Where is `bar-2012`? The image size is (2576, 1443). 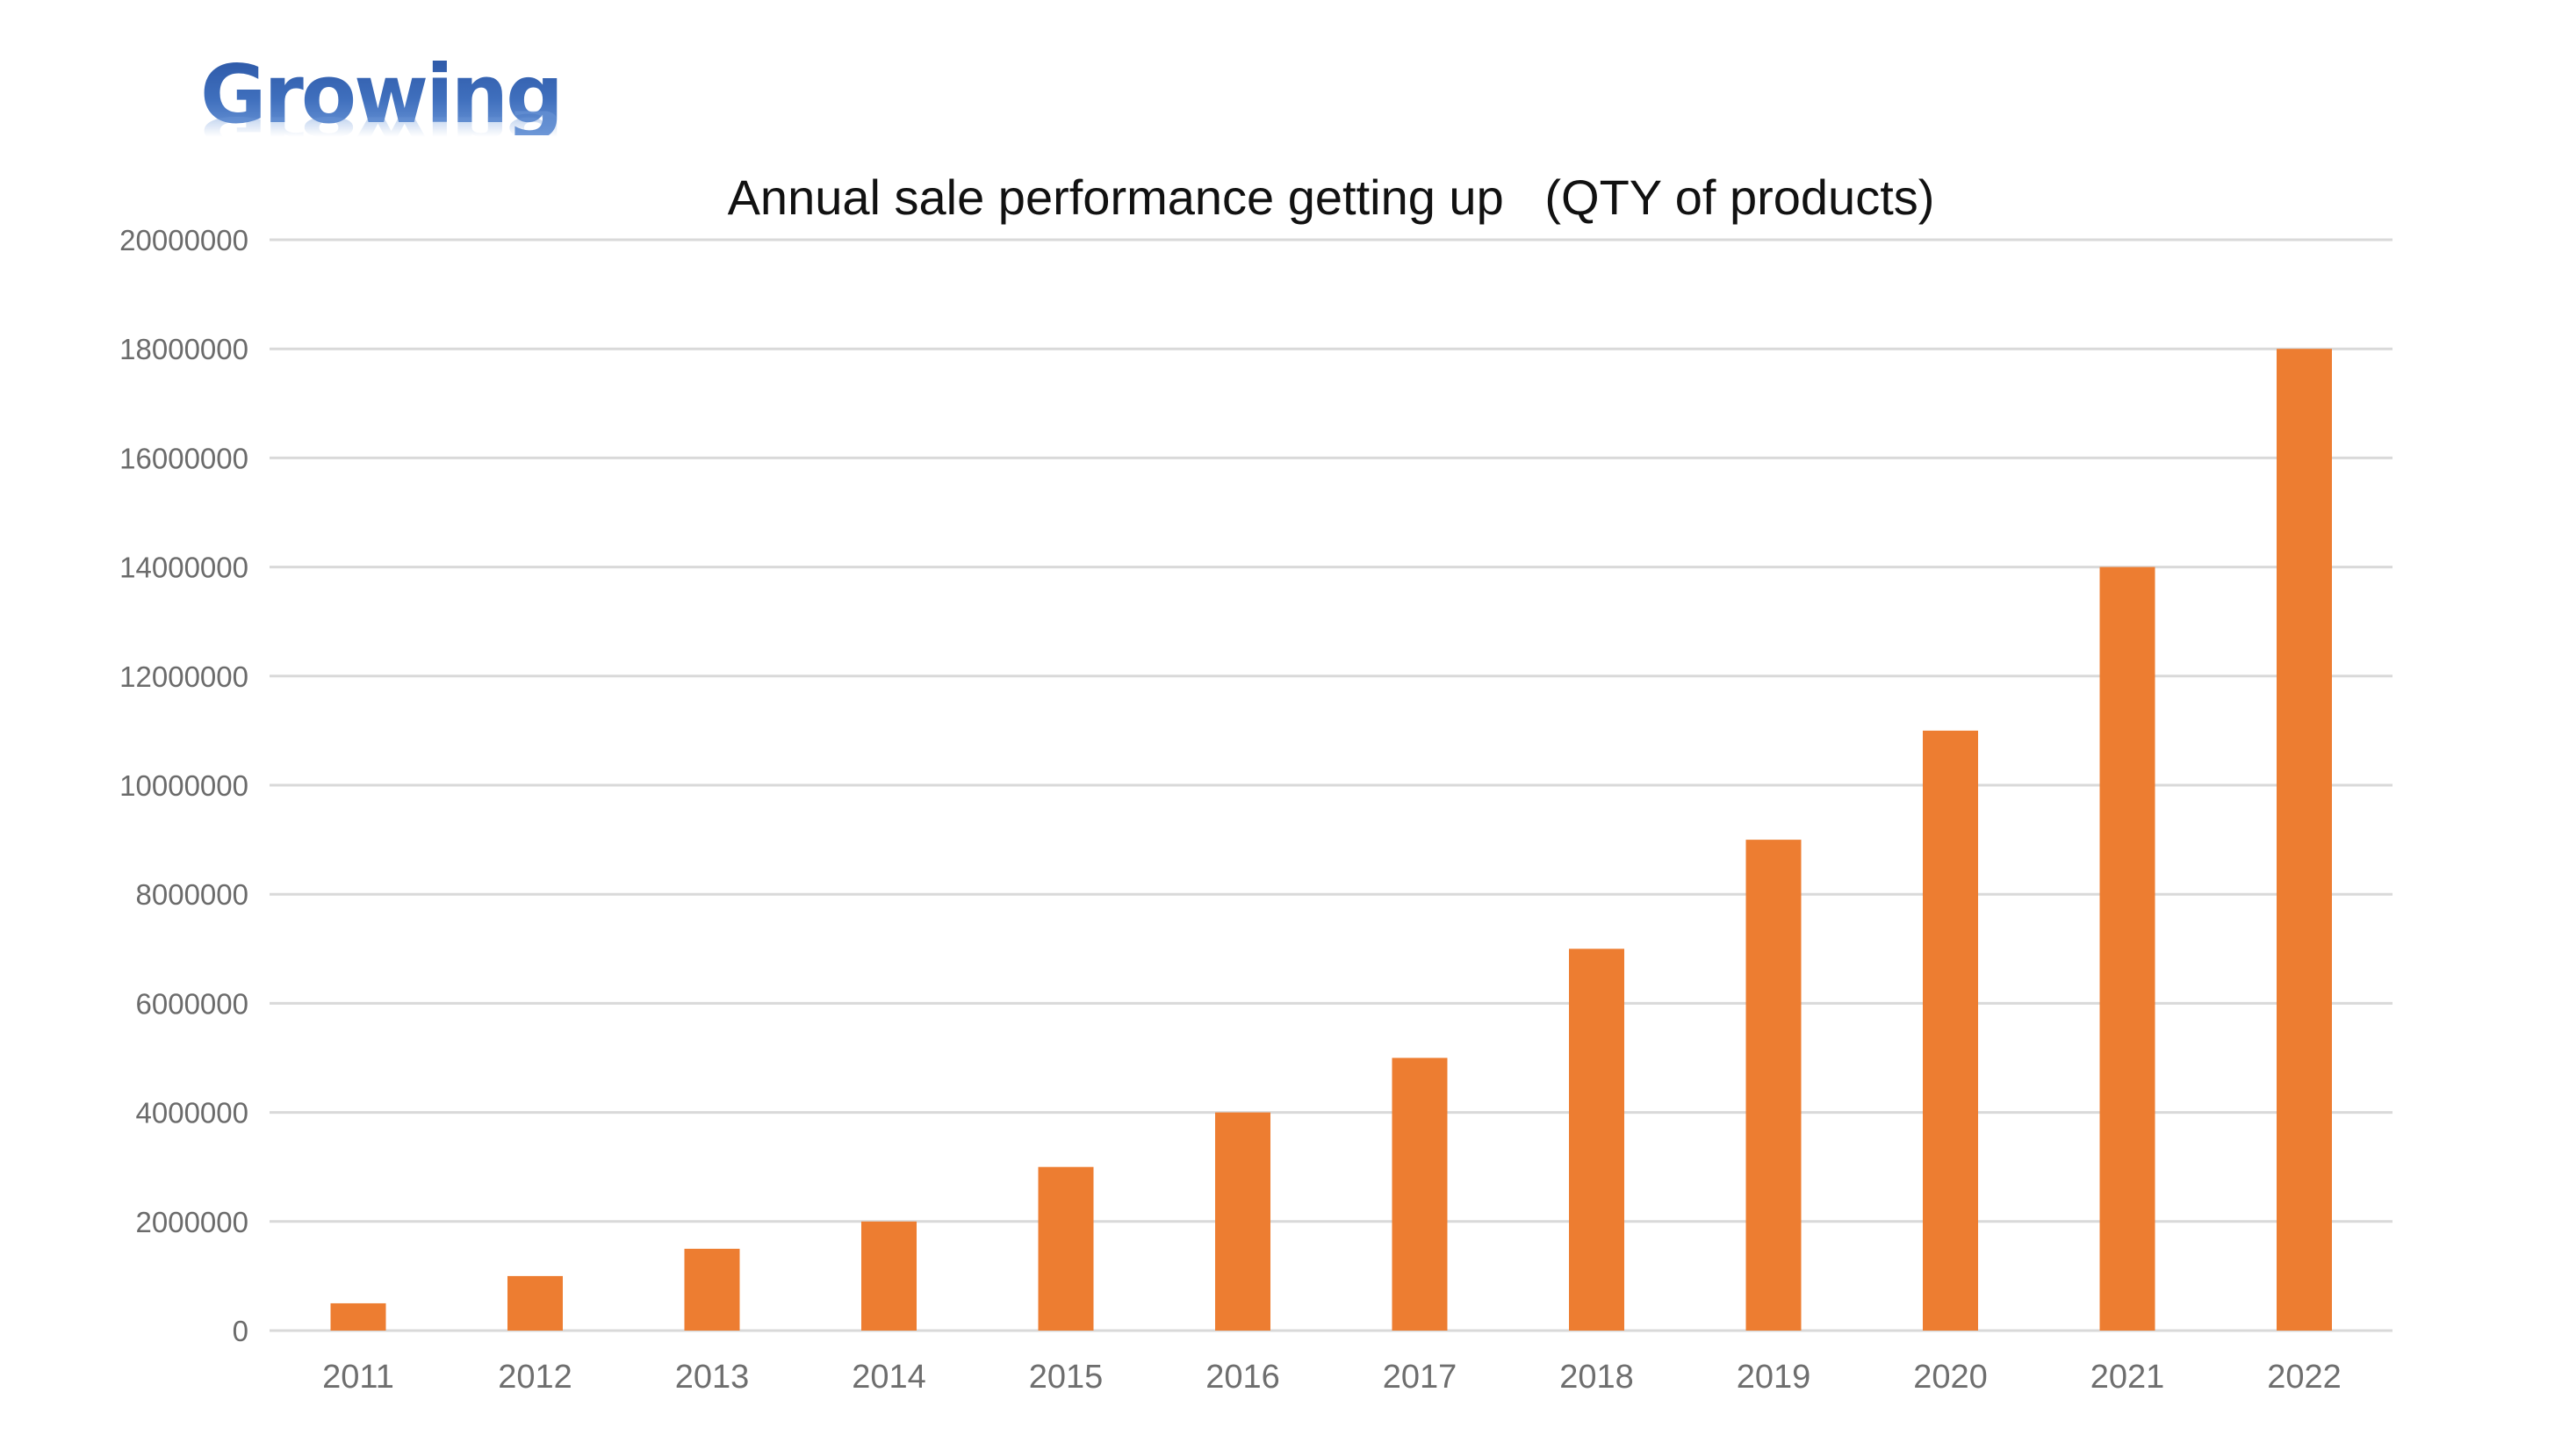
bar-2012 is located at coordinates (535, 1303).